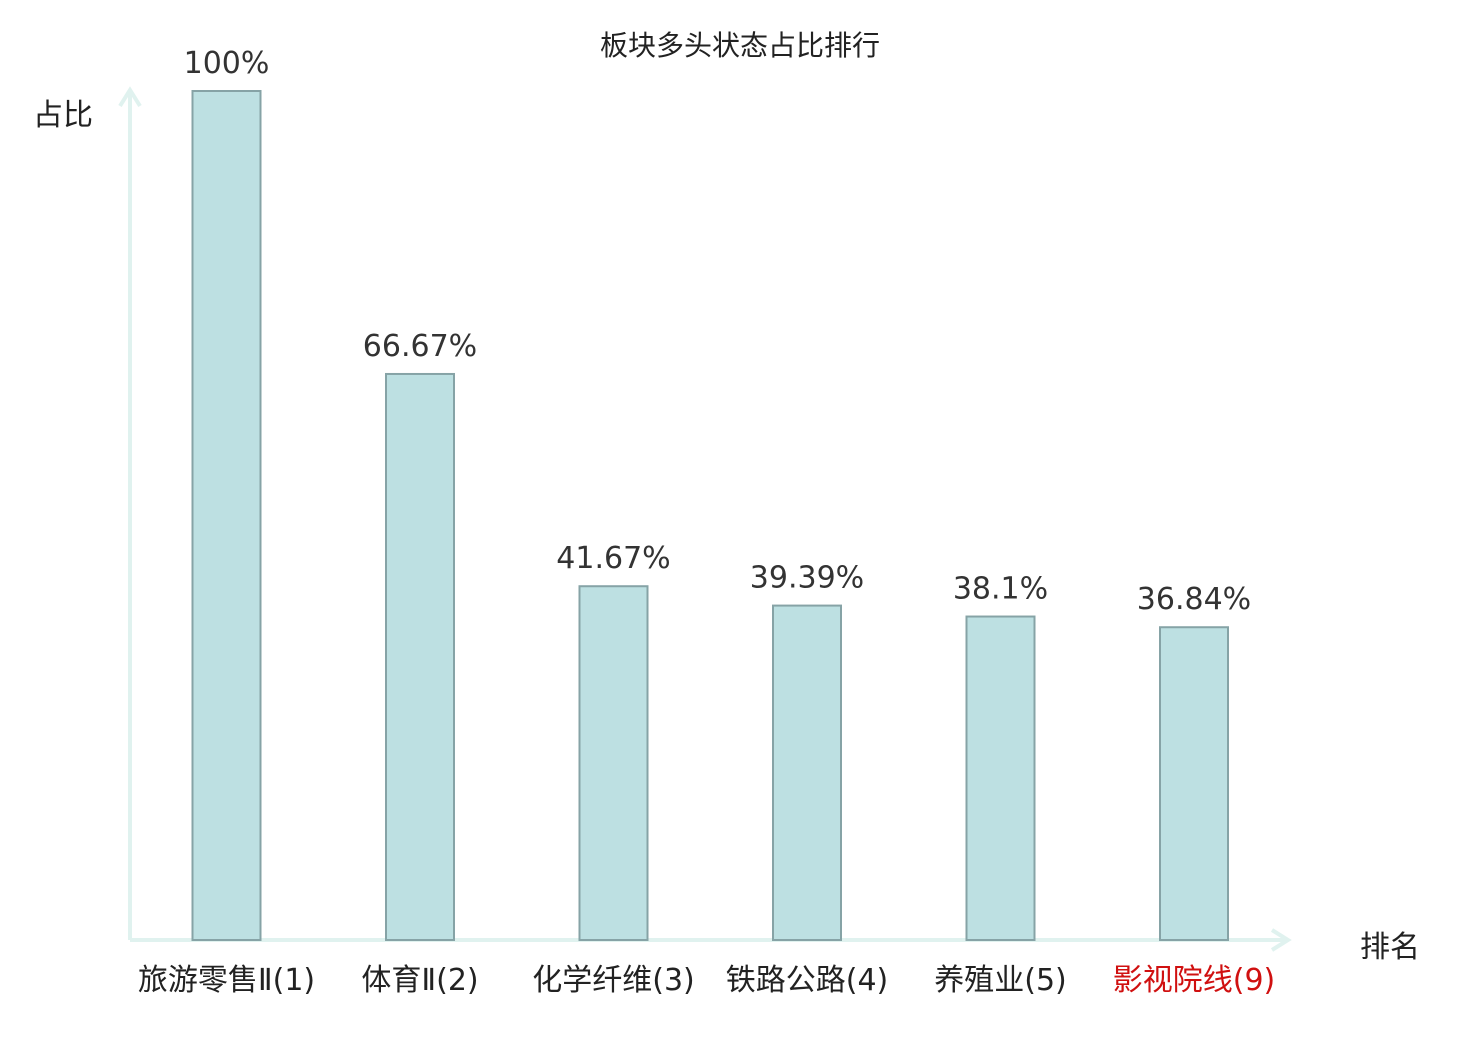  Describe the element at coordinates (1000, 589) in the screenshot. I see `bar-value-label: 38.1%` at that location.